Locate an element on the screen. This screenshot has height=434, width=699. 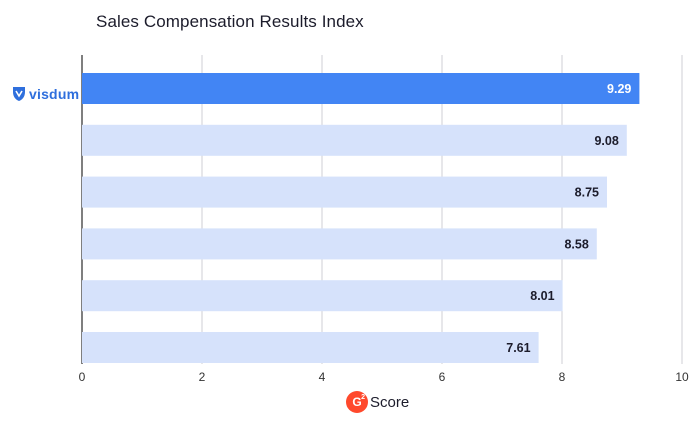
category-label-visdum: visdum is located at coordinates (45, 94).